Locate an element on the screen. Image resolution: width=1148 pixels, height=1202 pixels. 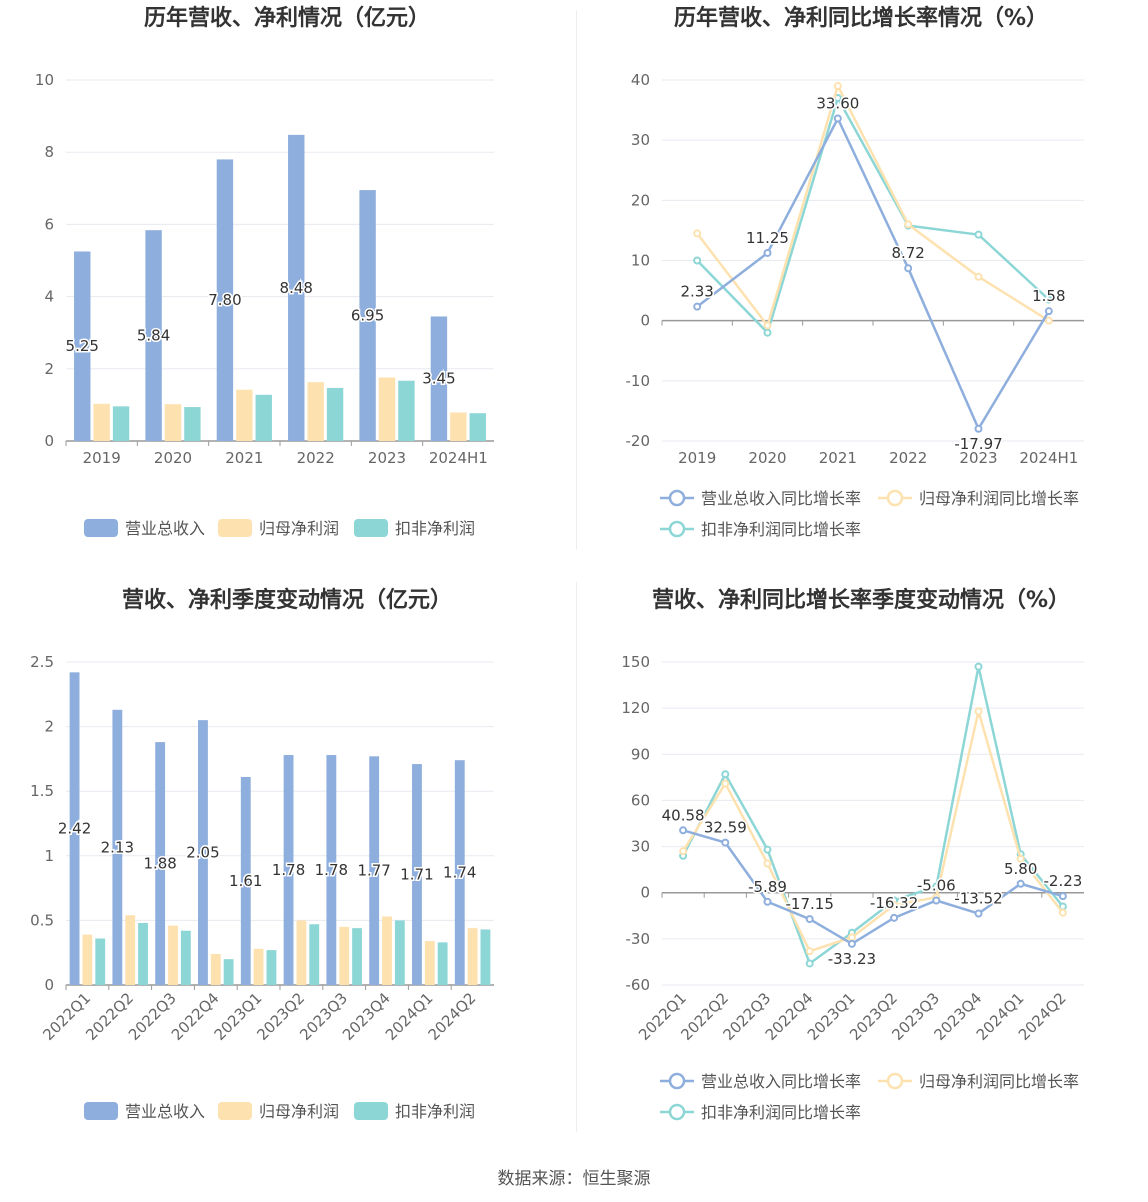
x-tick-label: 2024H1 is located at coordinates (1048, 458).